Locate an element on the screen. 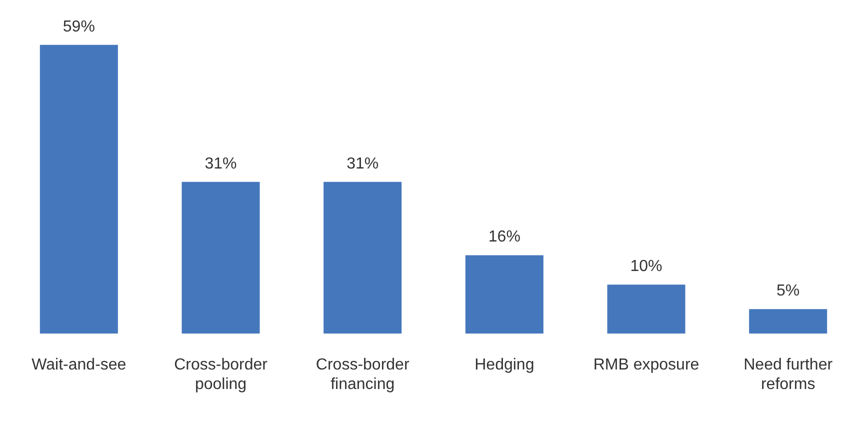 This screenshot has width=867, height=424. x-tick-label: Cross-border financing is located at coordinates (363, 374).